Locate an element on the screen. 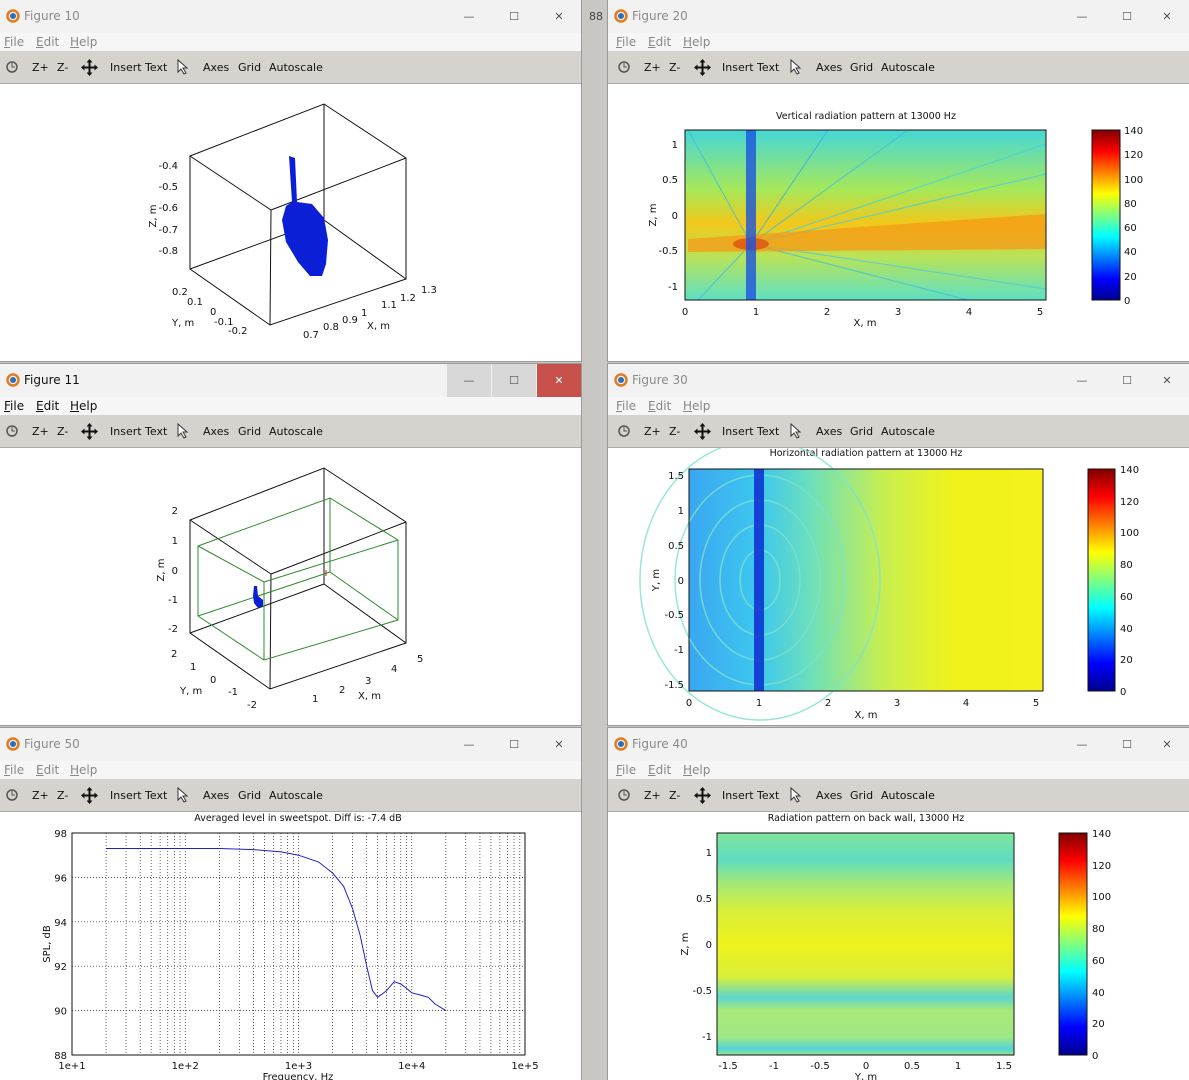  titlebar: Figure 40 — ☐ ✕ is located at coordinates (898, 745).